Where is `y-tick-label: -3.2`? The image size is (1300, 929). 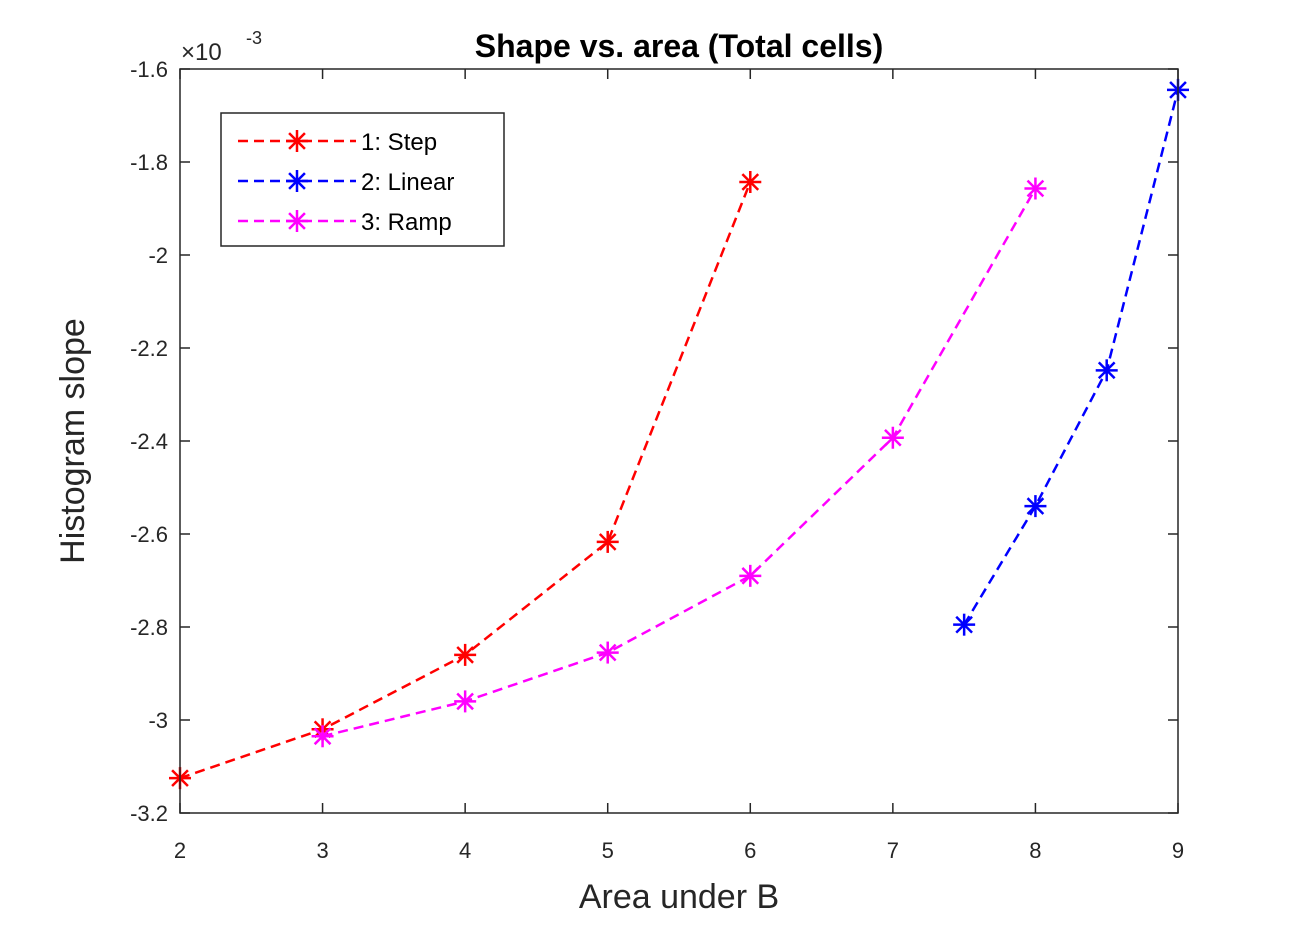 y-tick-label: -3.2 is located at coordinates (149, 813).